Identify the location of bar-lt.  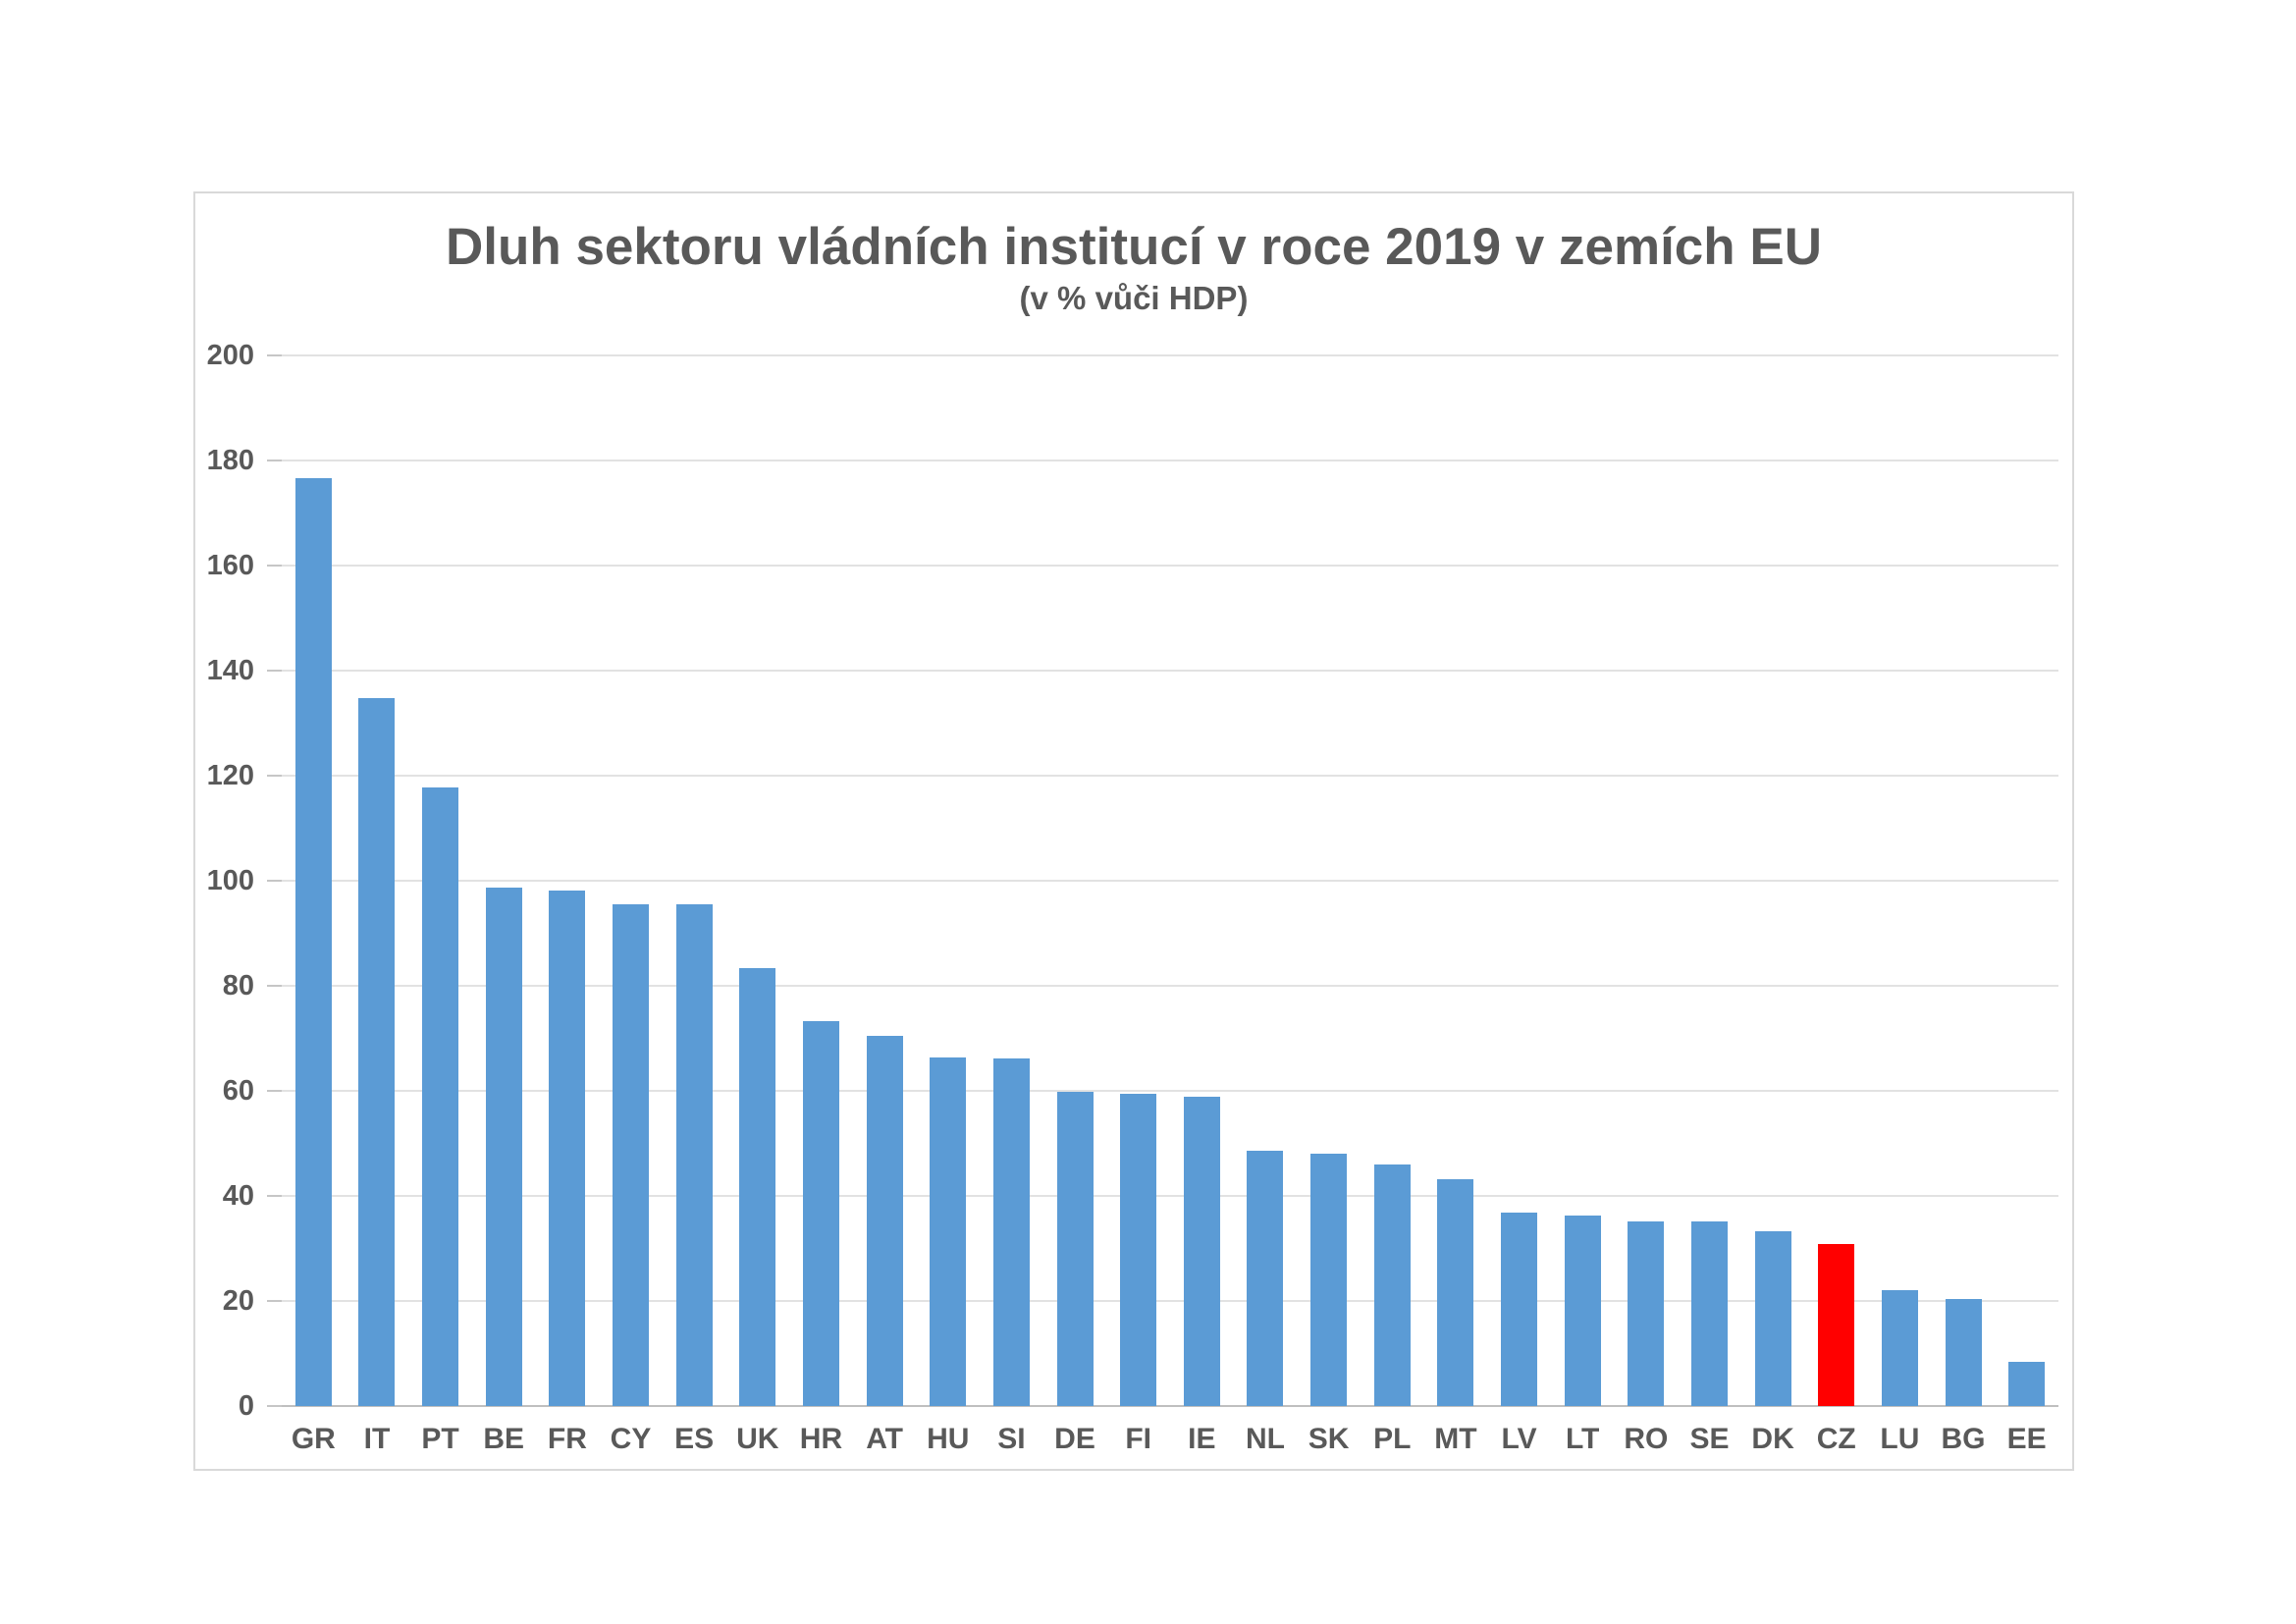
(1583, 1310).